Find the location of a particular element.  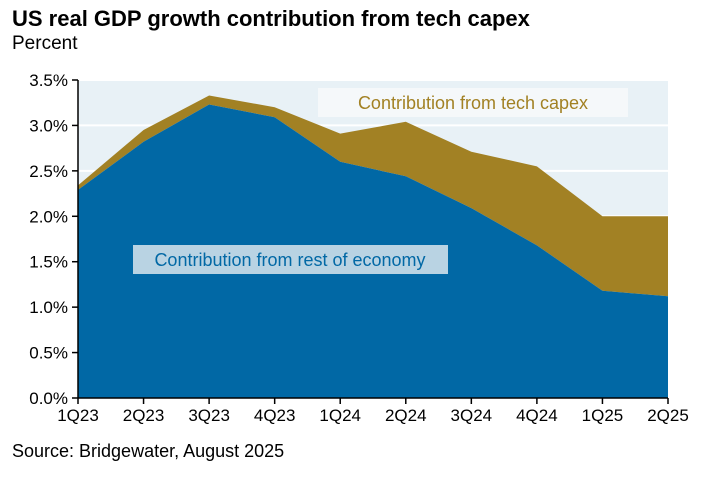

x-tick-label: 2Q25 is located at coordinates (668, 415).